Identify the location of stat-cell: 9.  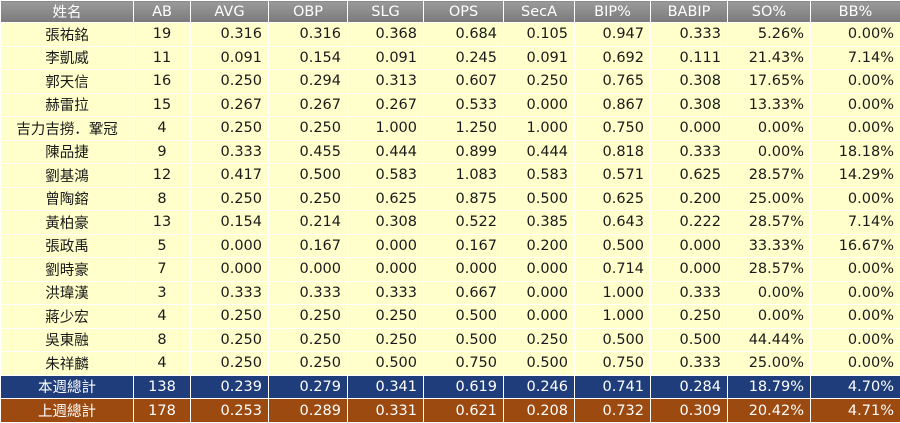
(162, 152).